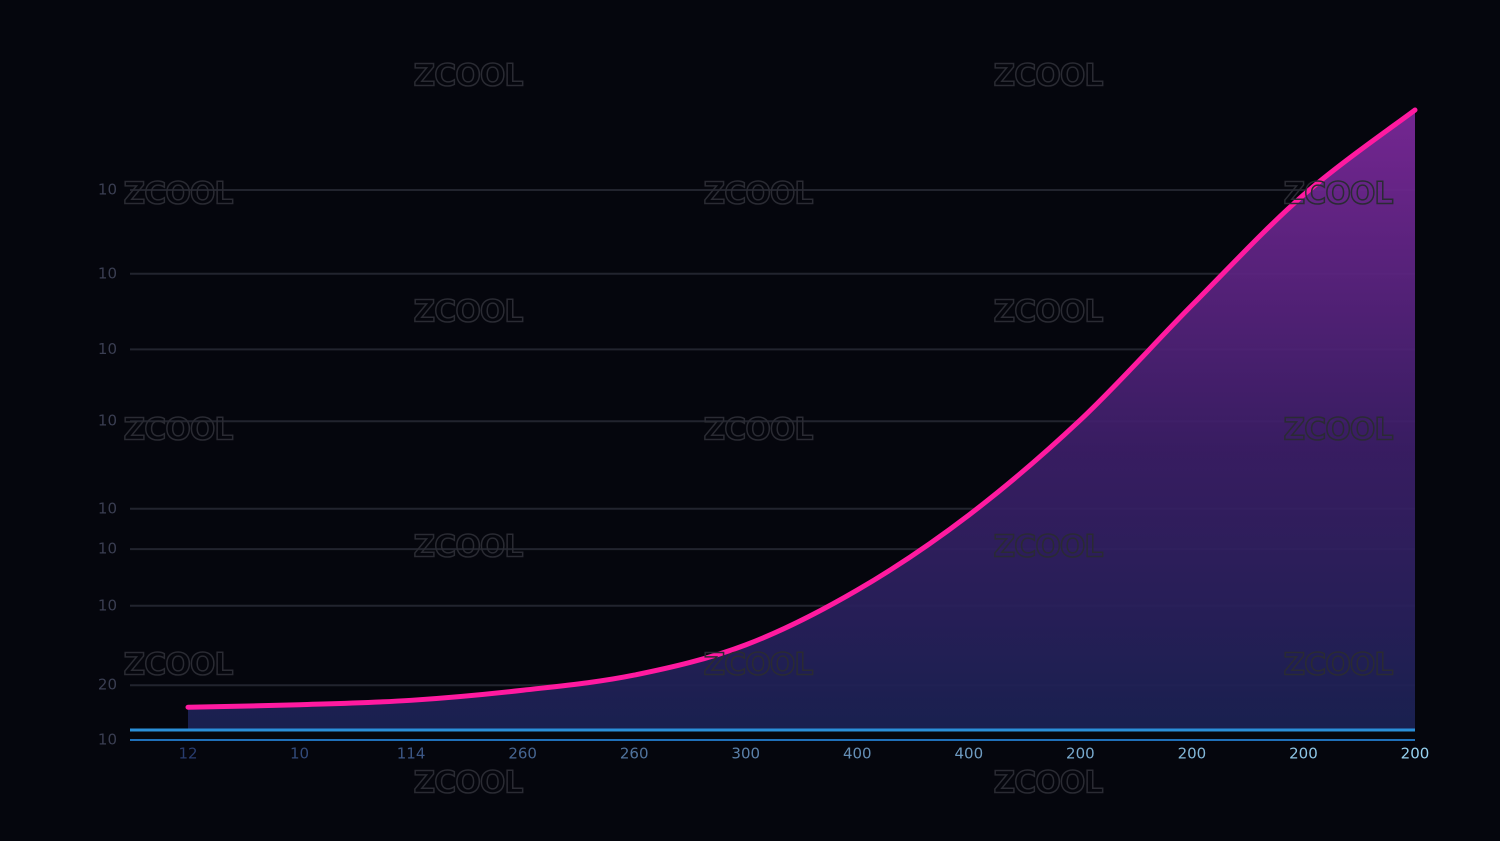  I want to click on x-tick-label: 12, so click(187, 754).